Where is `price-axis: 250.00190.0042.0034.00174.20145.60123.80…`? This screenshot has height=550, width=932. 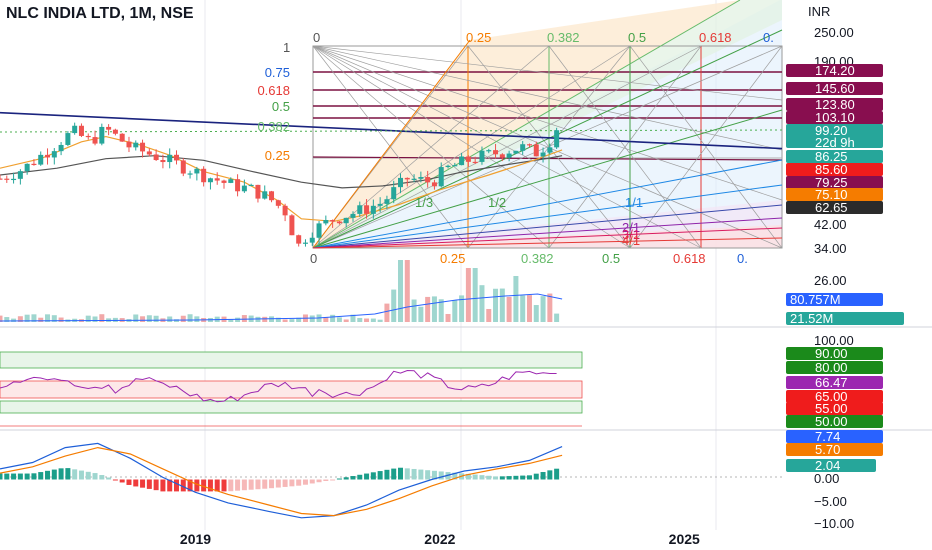
price-axis: 250.00190.0042.0034.00174.20145.60123.80… is located at coordinates (845, 278).